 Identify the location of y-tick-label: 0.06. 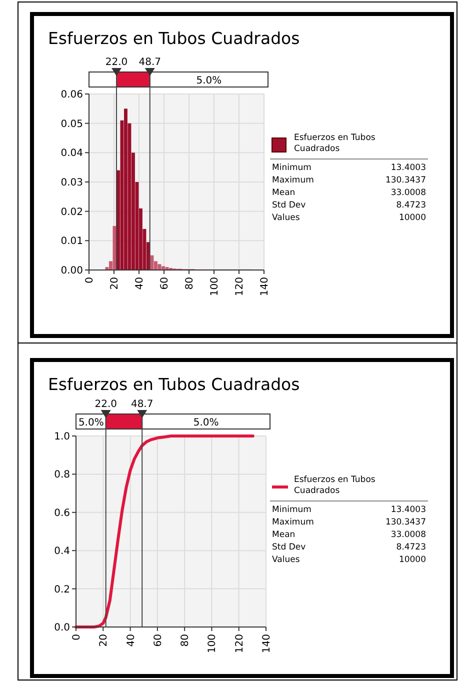
(71, 95).